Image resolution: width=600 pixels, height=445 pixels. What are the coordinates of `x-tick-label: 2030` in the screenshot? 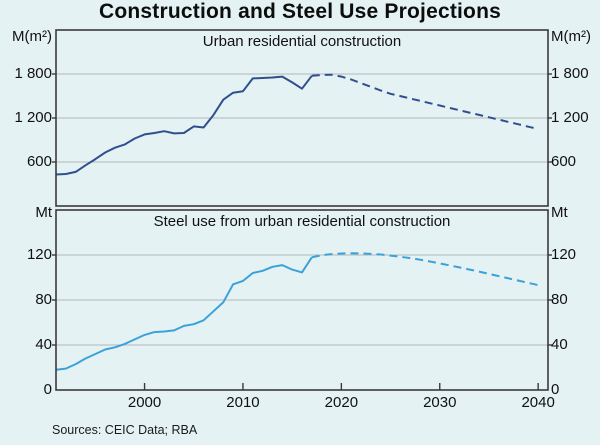 It's located at (440, 402).